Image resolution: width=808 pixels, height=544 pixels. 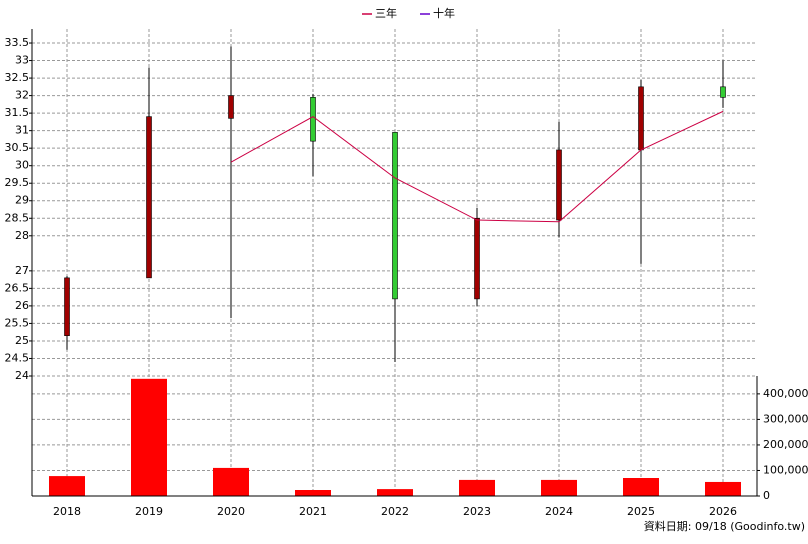 What do you see at coordinates (149, 511) in the screenshot?
I see `x-tick-label: 2019` at bounding box center [149, 511].